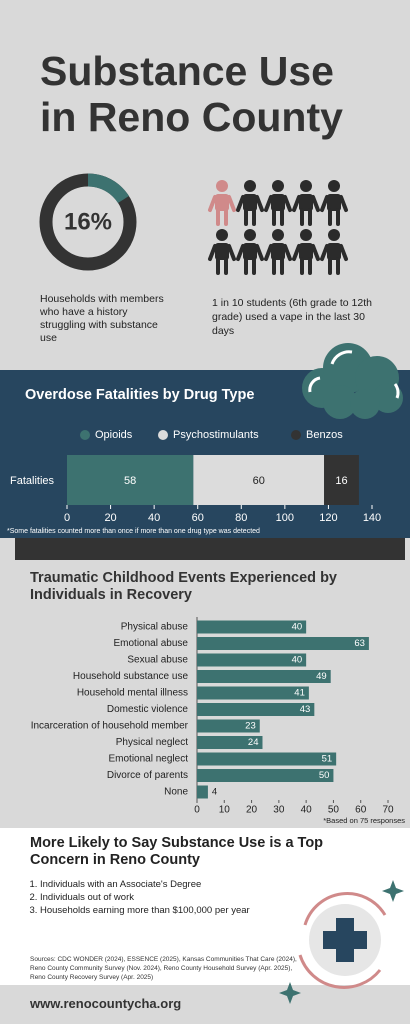 The image size is (410, 1024). Describe the element at coordinates (214, 792) in the screenshot. I see `value-label: 4` at that location.